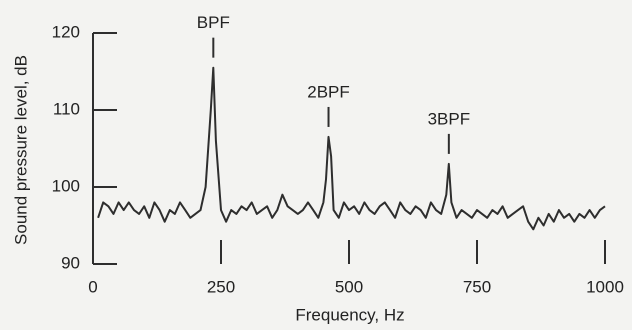 The width and height of the screenshot is (632, 330). I want to click on annotation-label: 3BPF, so click(449, 118).